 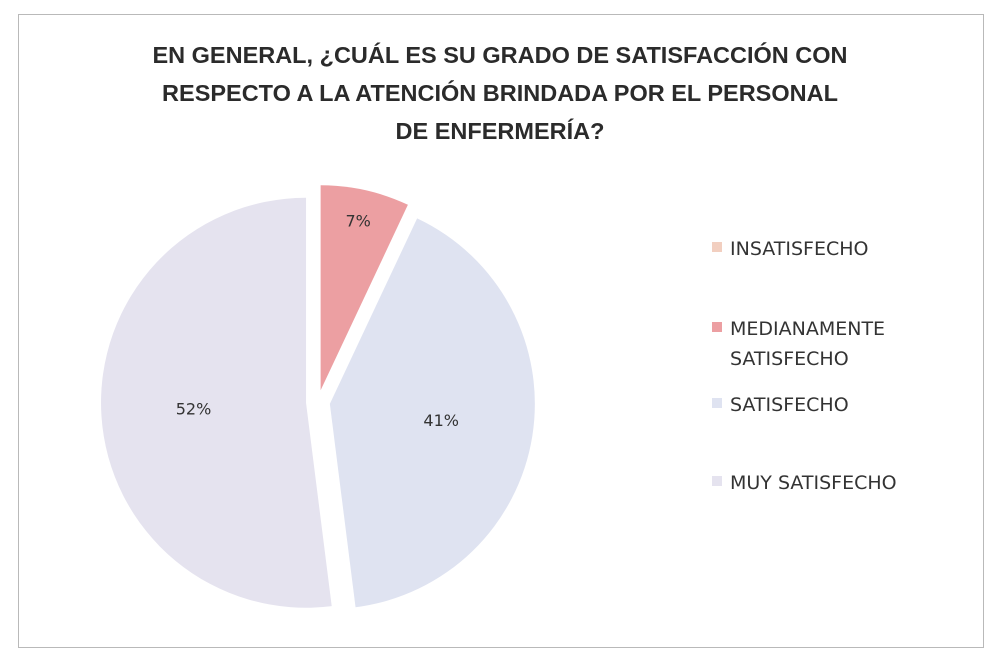 I want to click on legend-item: MUY SATISFECHO, so click(x=831, y=483).